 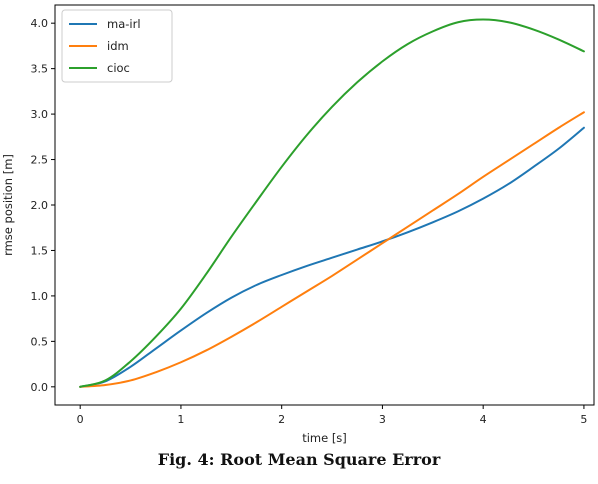 I want to click on legend: ma-irl idm cioc, so click(x=117, y=46).